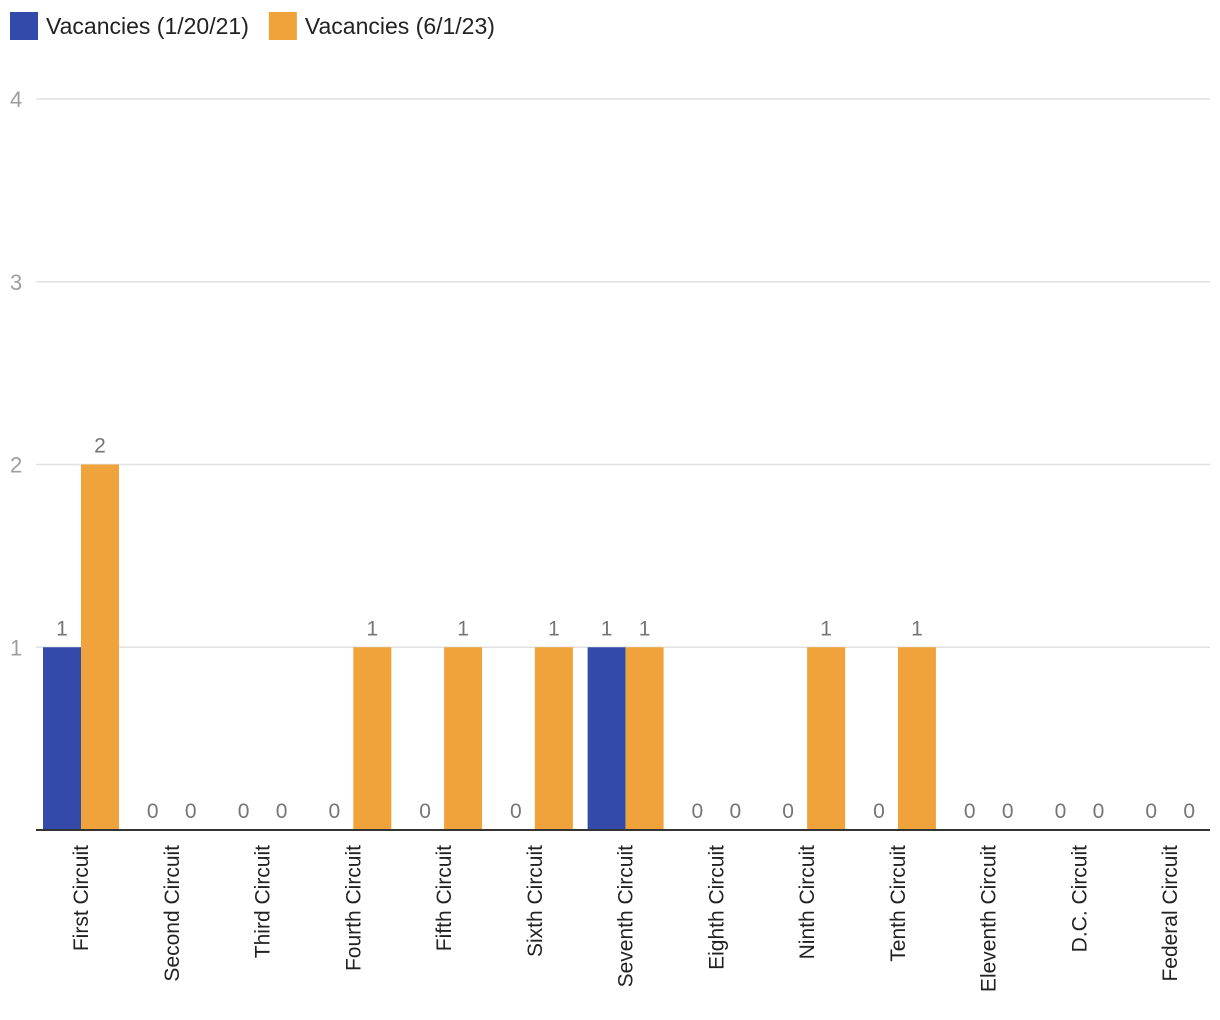 The image size is (1220, 1020). What do you see at coordinates (172, 913) in the screenshot?
I see `x-tick-label: Second Circuit` at bounding box center [172, 913].